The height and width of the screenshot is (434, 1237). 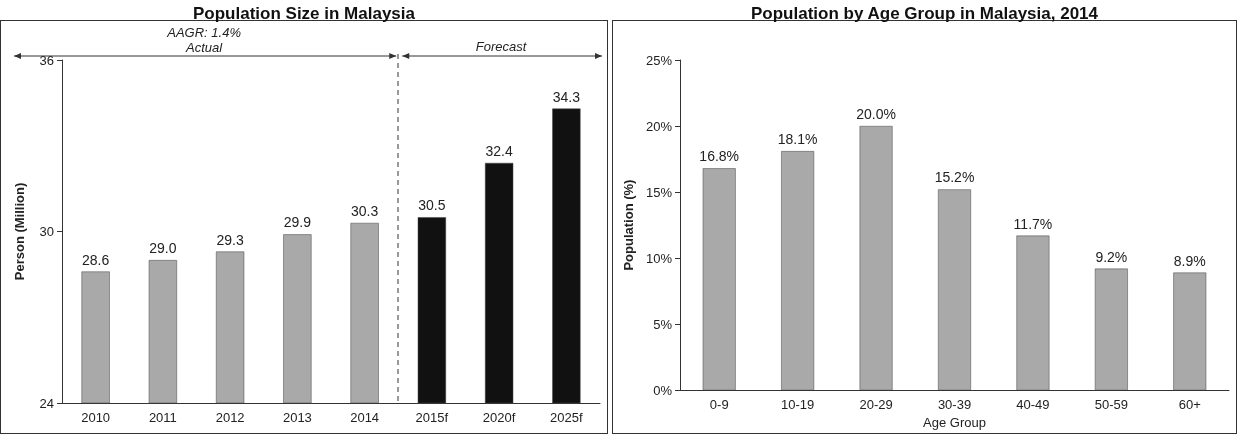 What do you see at coordinates (954, 177) in the screenshot?
I see `data-label: 15.2%` at bounding box center [954, 177].